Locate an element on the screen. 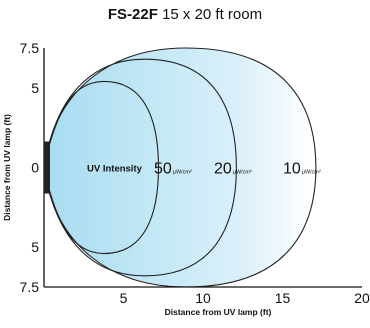 The width and height of the screenshot is (370, 328). uv-lamp-icon is located at coordinates (47, 167).